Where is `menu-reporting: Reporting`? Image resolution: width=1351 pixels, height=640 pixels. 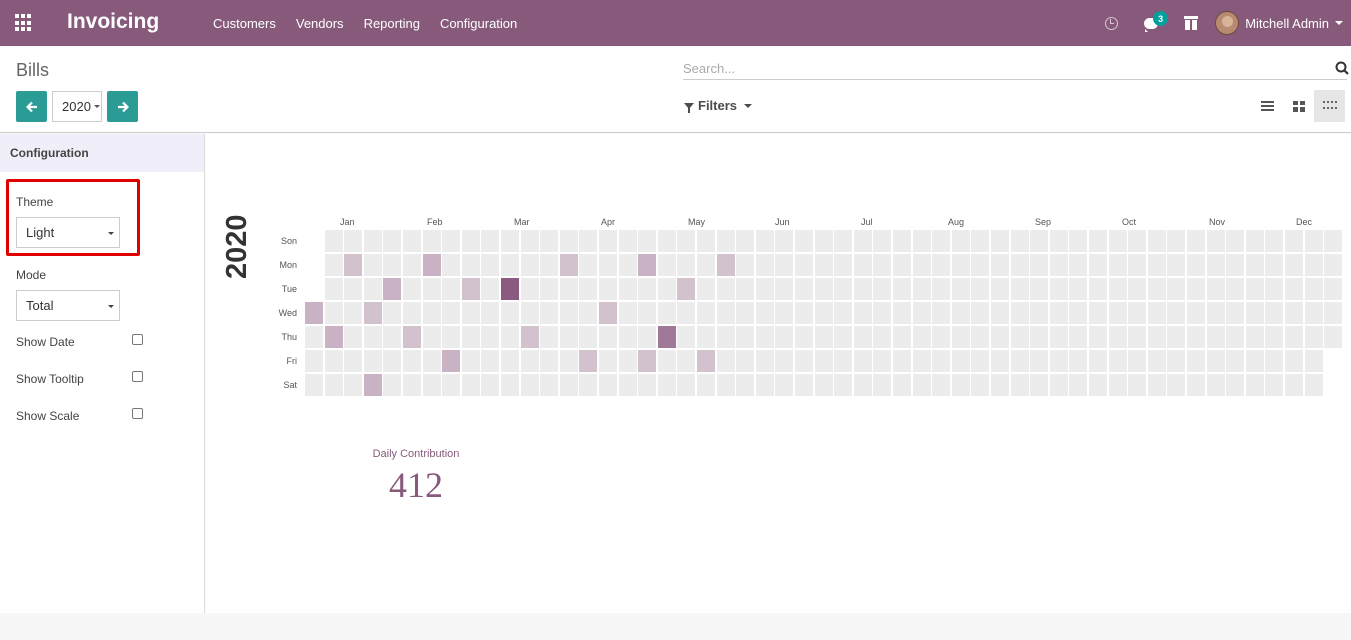 menu-reporting: Reporting is located at coordinates (391, 23).